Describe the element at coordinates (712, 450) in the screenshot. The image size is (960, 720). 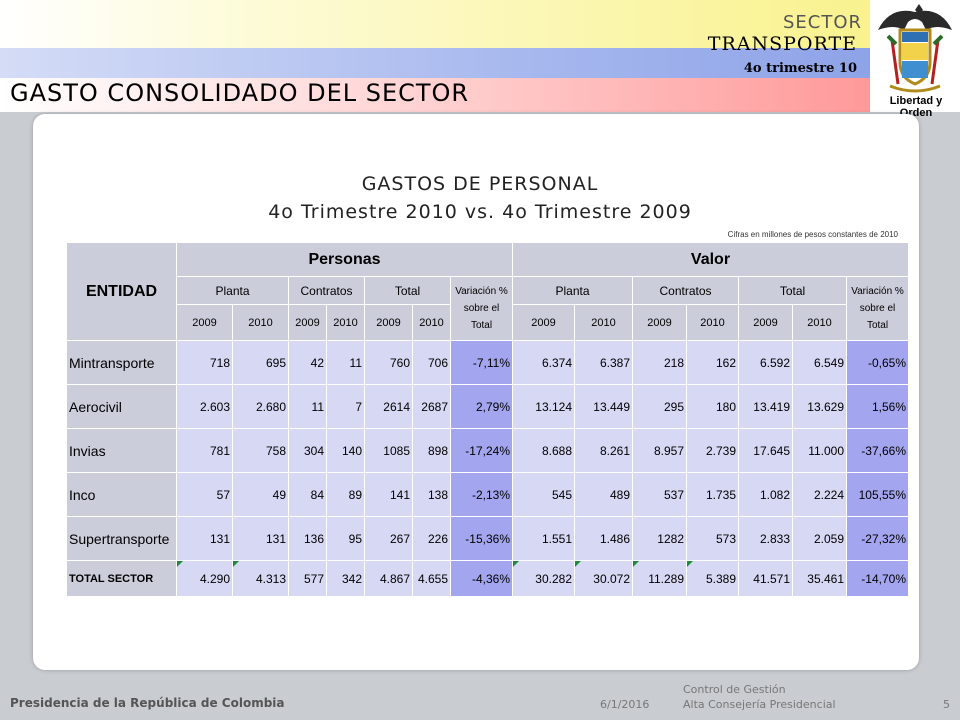
I see `table-cell: 2.739` at that location.